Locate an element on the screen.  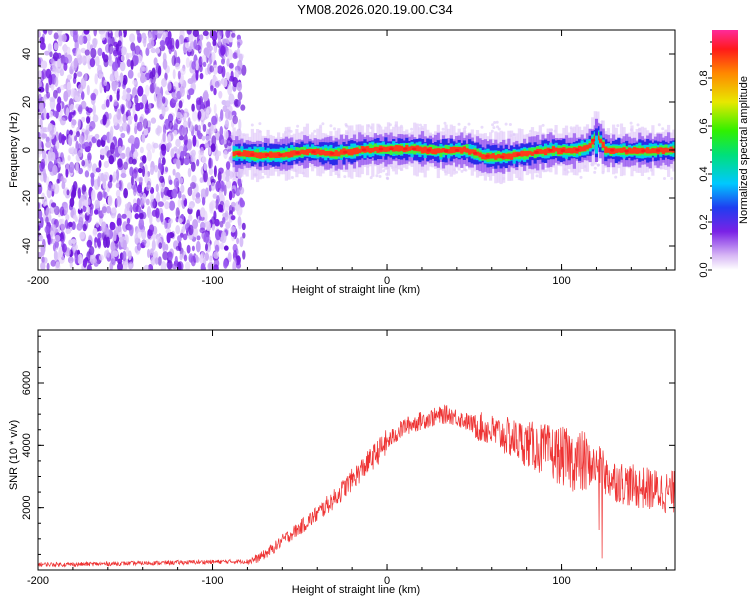
spectrogram-x-tick-label: -200 is located at coordinates (38, 281).